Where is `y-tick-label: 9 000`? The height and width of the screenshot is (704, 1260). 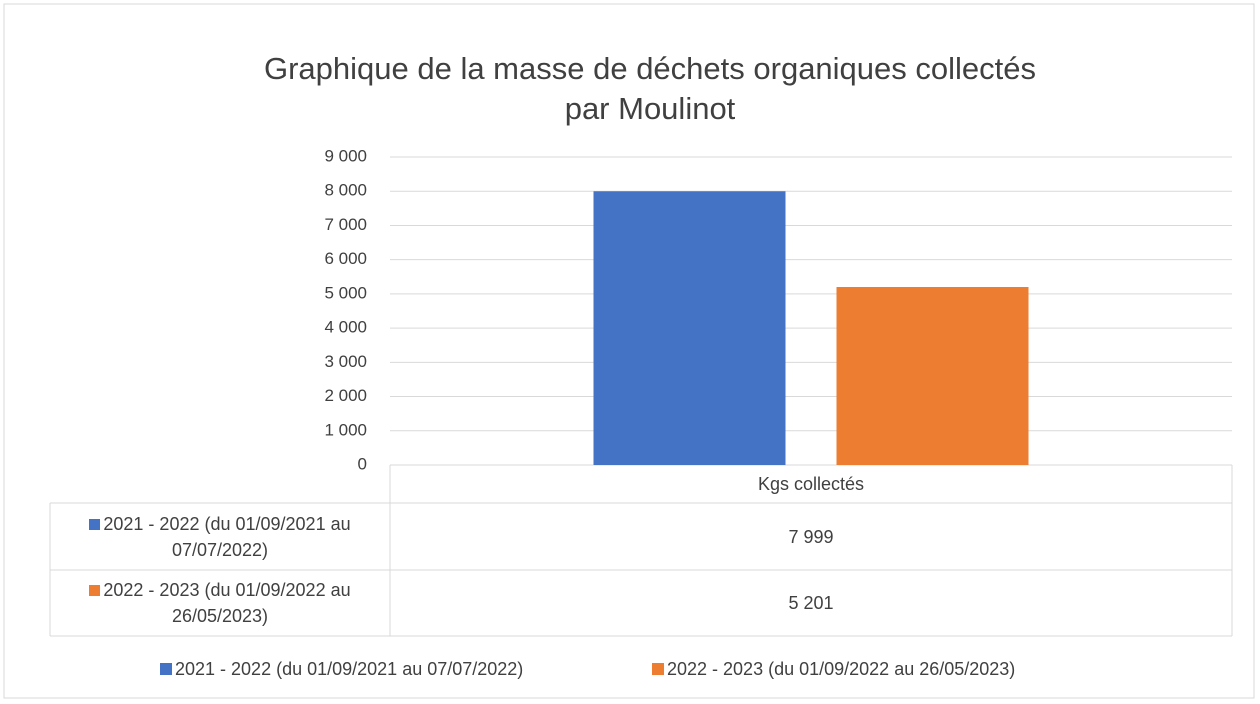
y-tick-label: 9 000 is located at coordinates (345, 155).